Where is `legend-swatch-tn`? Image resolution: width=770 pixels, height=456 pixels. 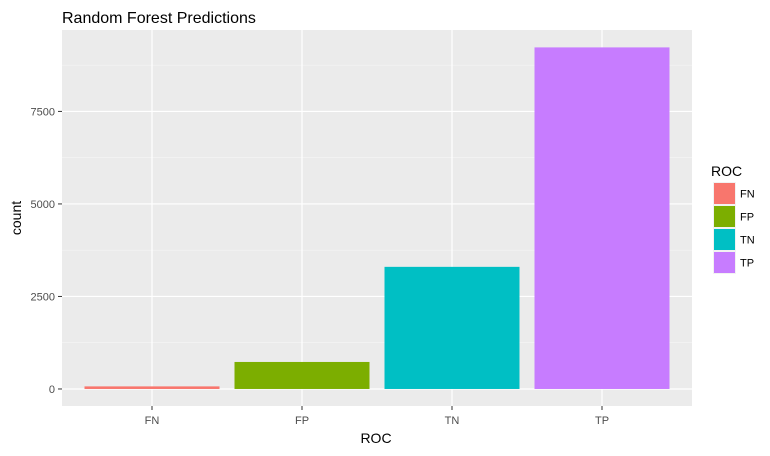 legend-swatch-tn is located at coordinates (724, 239).